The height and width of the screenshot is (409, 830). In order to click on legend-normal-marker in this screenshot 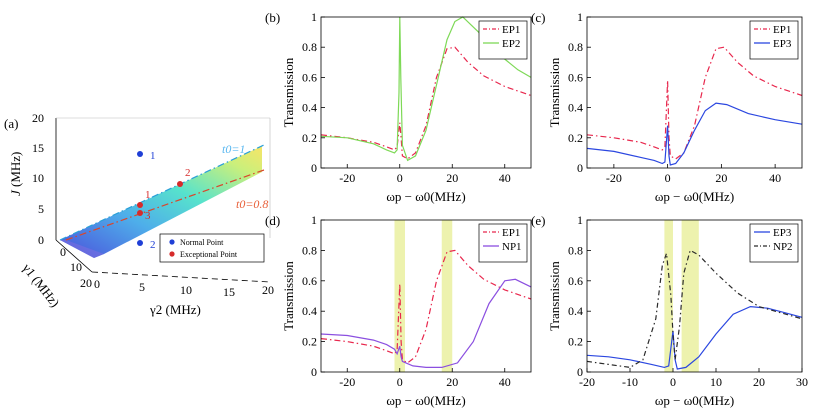, I will do `click(172, 242)`.